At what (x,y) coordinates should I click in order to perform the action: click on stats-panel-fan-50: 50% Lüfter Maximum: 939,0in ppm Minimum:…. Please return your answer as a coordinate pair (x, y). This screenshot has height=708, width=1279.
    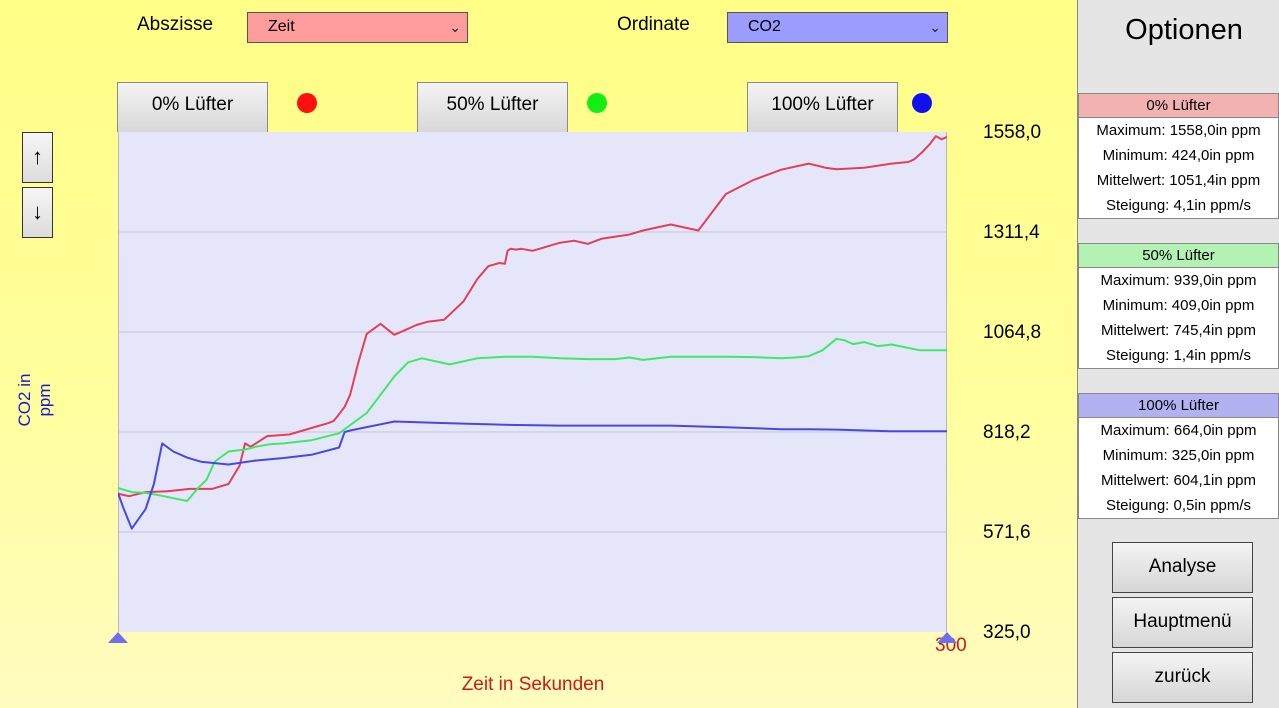
    Looking at the image, I should click on (1178, 306).